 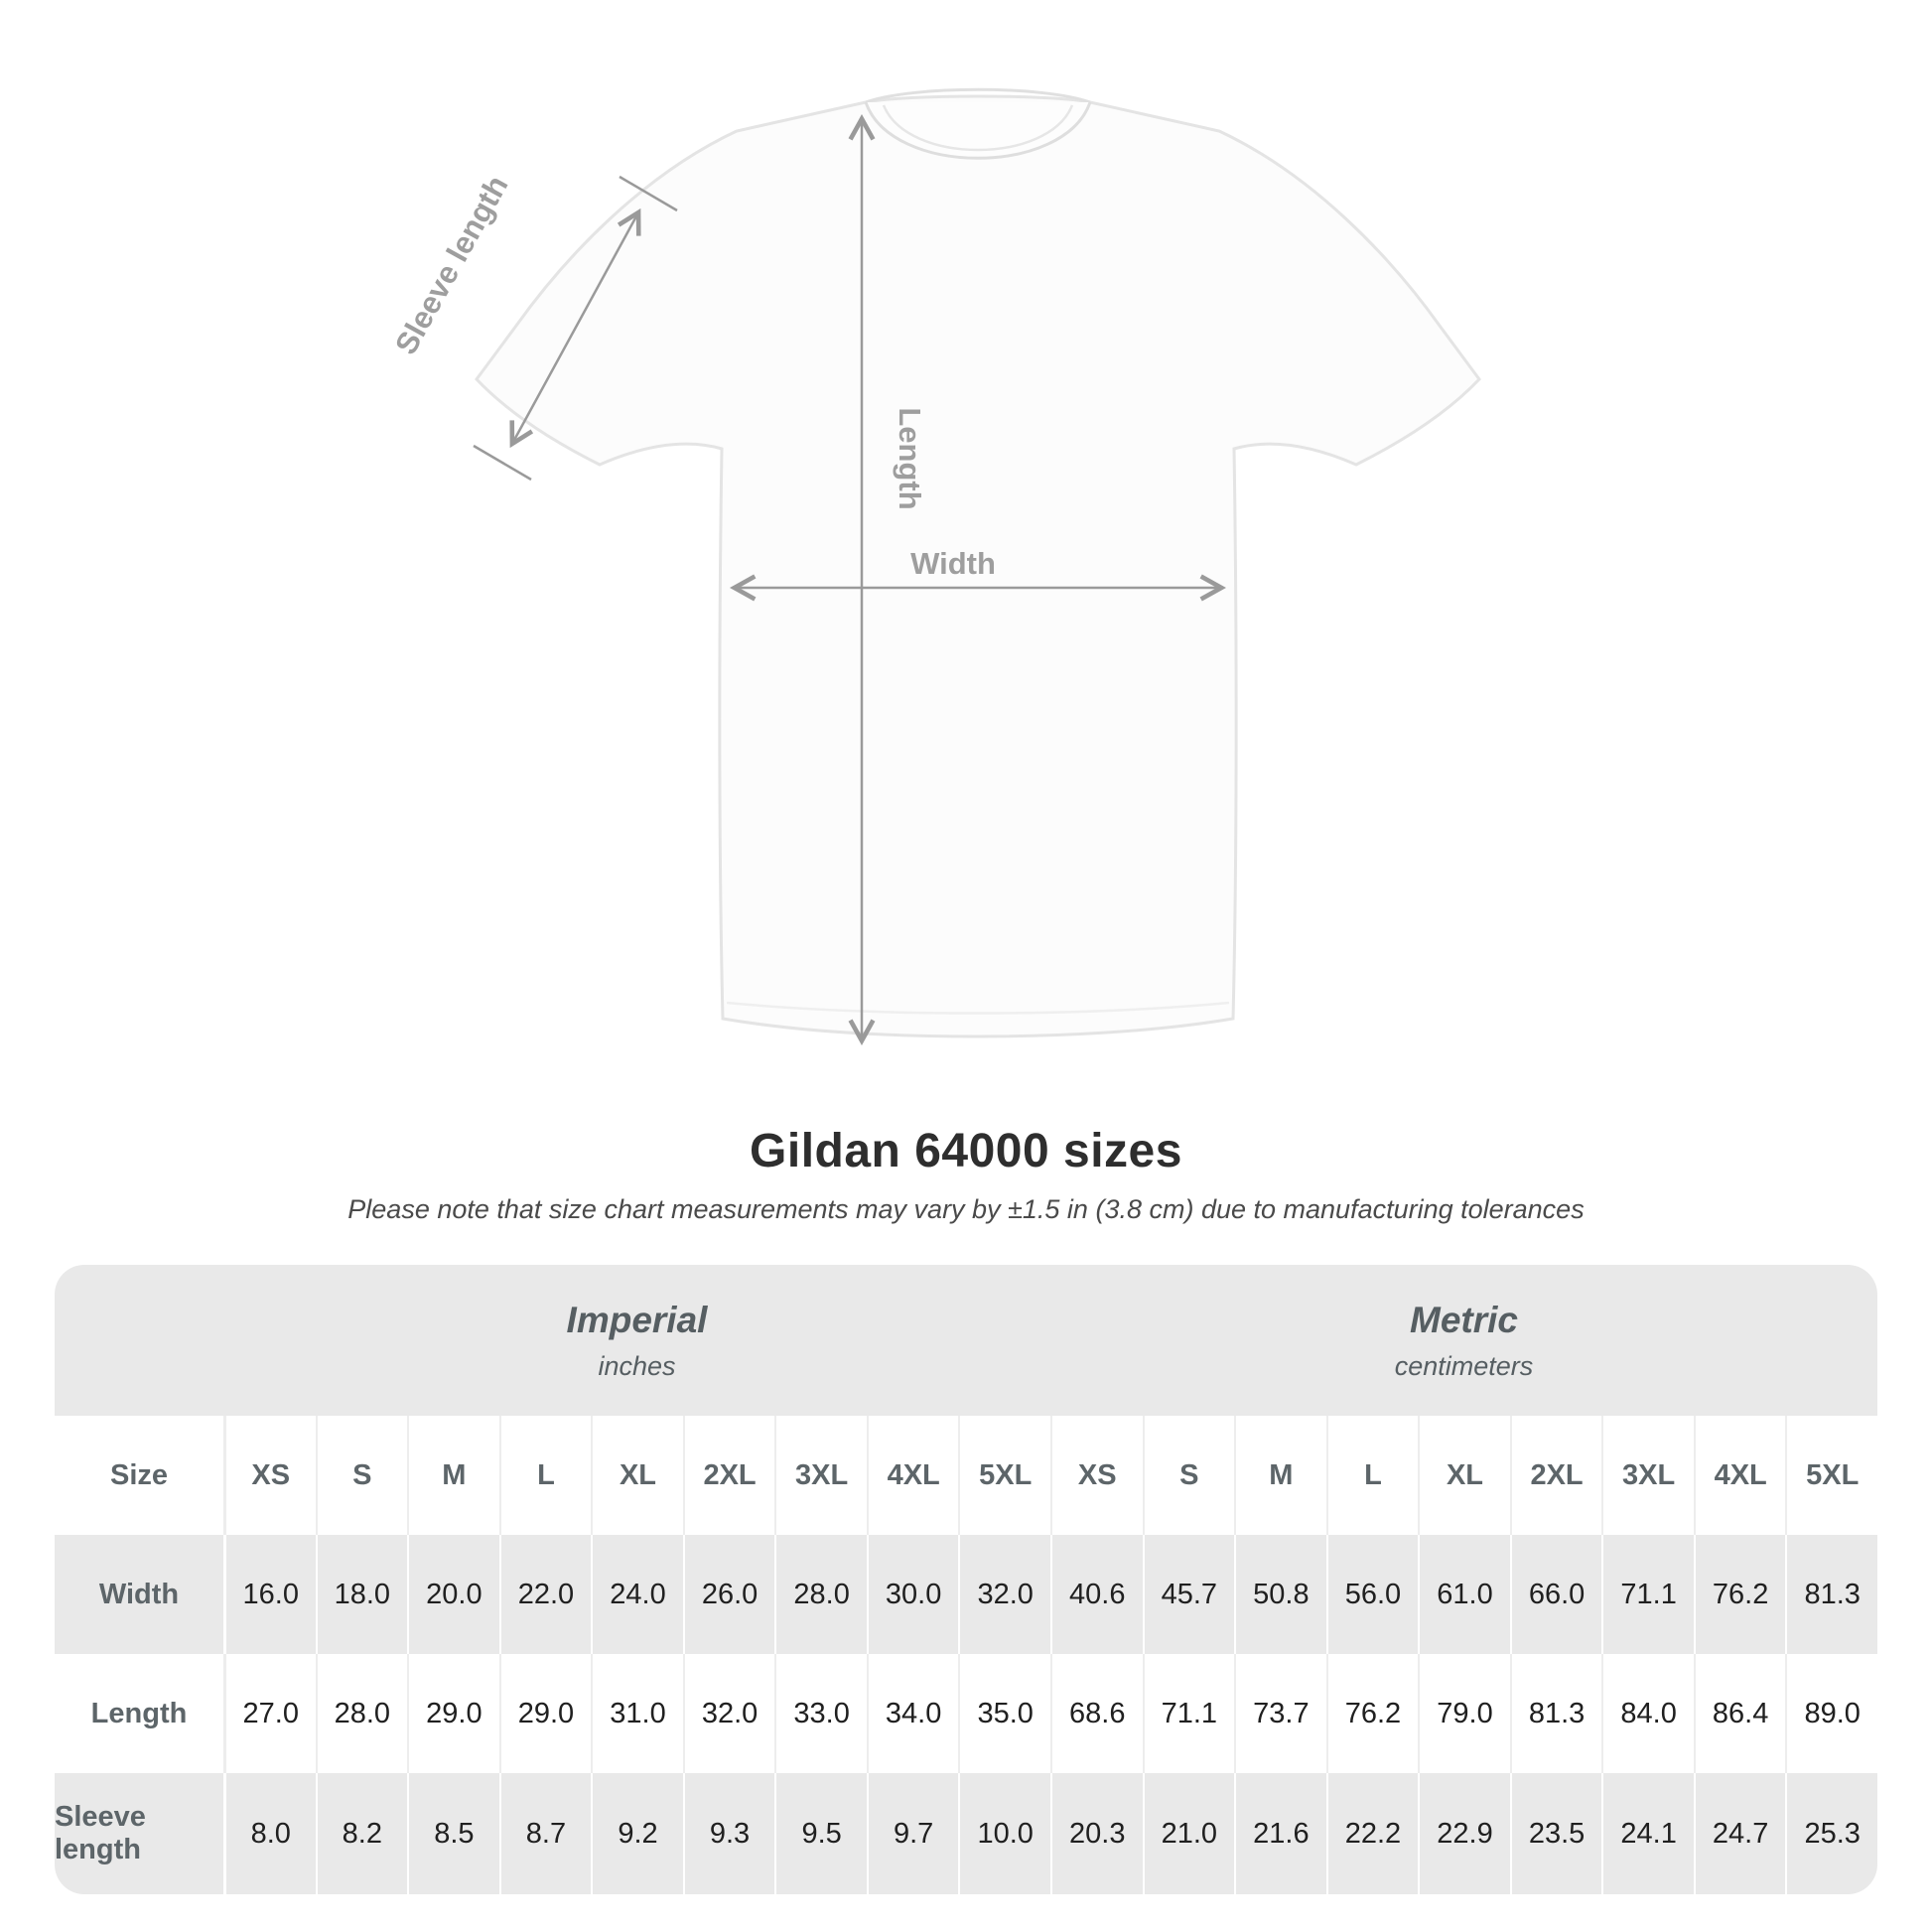 What do you see at coordinates (913, 1475) in the screenshot?
I see `size-col-4xl-imperial: 4XL` at bounding box center [913, 1475].